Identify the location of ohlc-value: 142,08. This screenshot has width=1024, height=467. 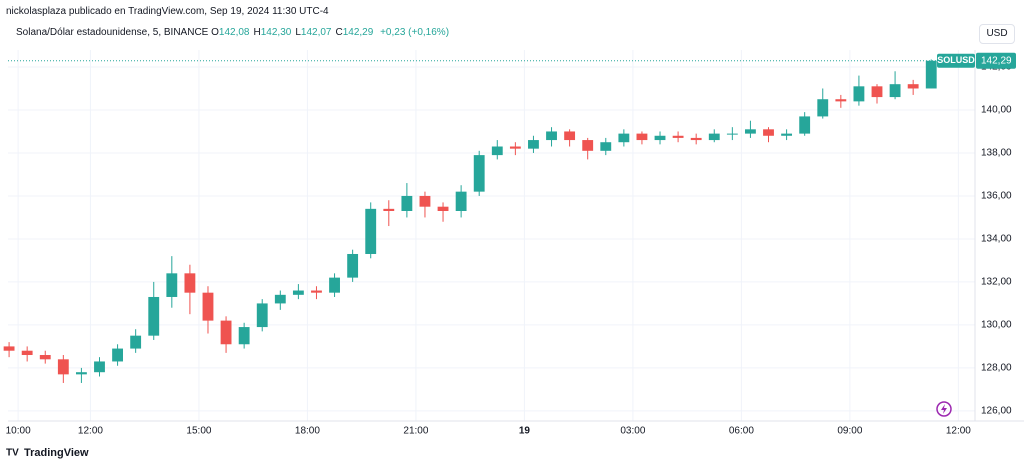
(234, 32).